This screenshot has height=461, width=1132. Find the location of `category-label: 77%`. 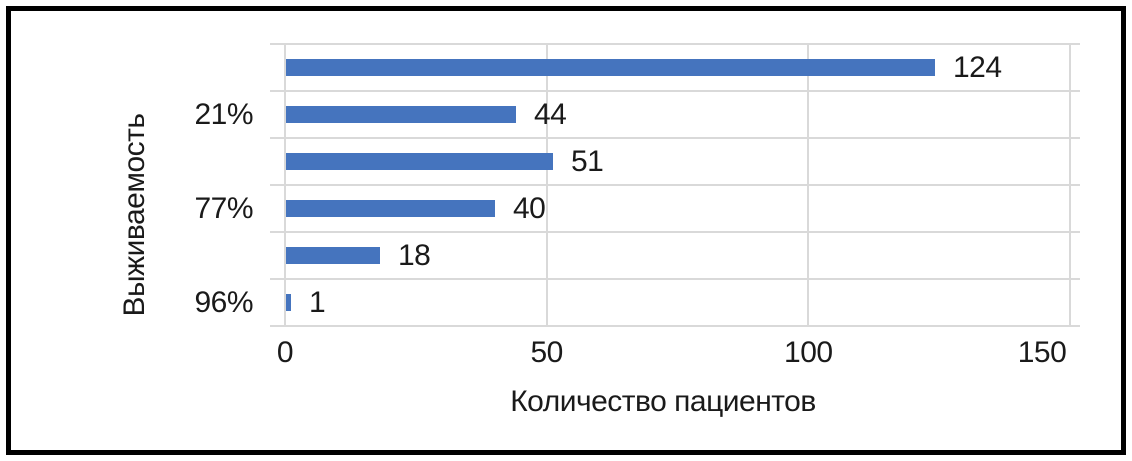

category-label: 77% is located at coordinates (223, 208).